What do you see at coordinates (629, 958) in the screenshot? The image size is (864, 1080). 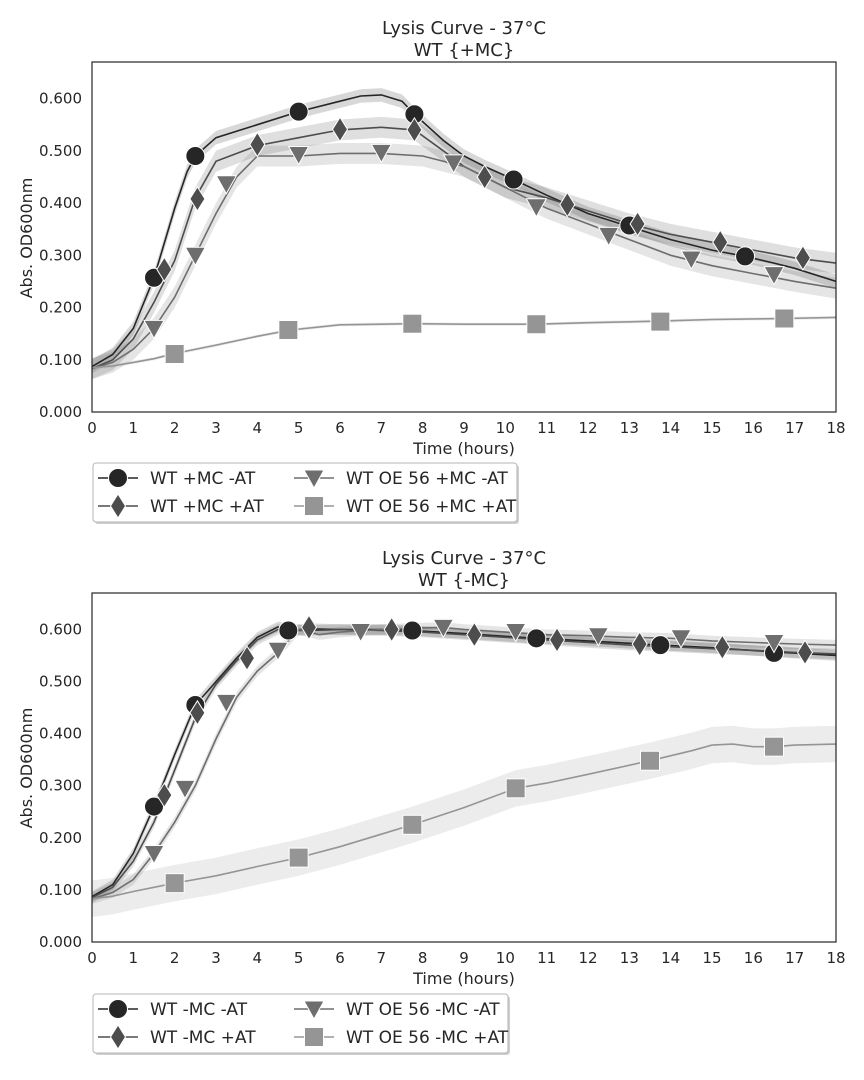 I see `x-tick-label: 13` at bounding box center [629, 958].